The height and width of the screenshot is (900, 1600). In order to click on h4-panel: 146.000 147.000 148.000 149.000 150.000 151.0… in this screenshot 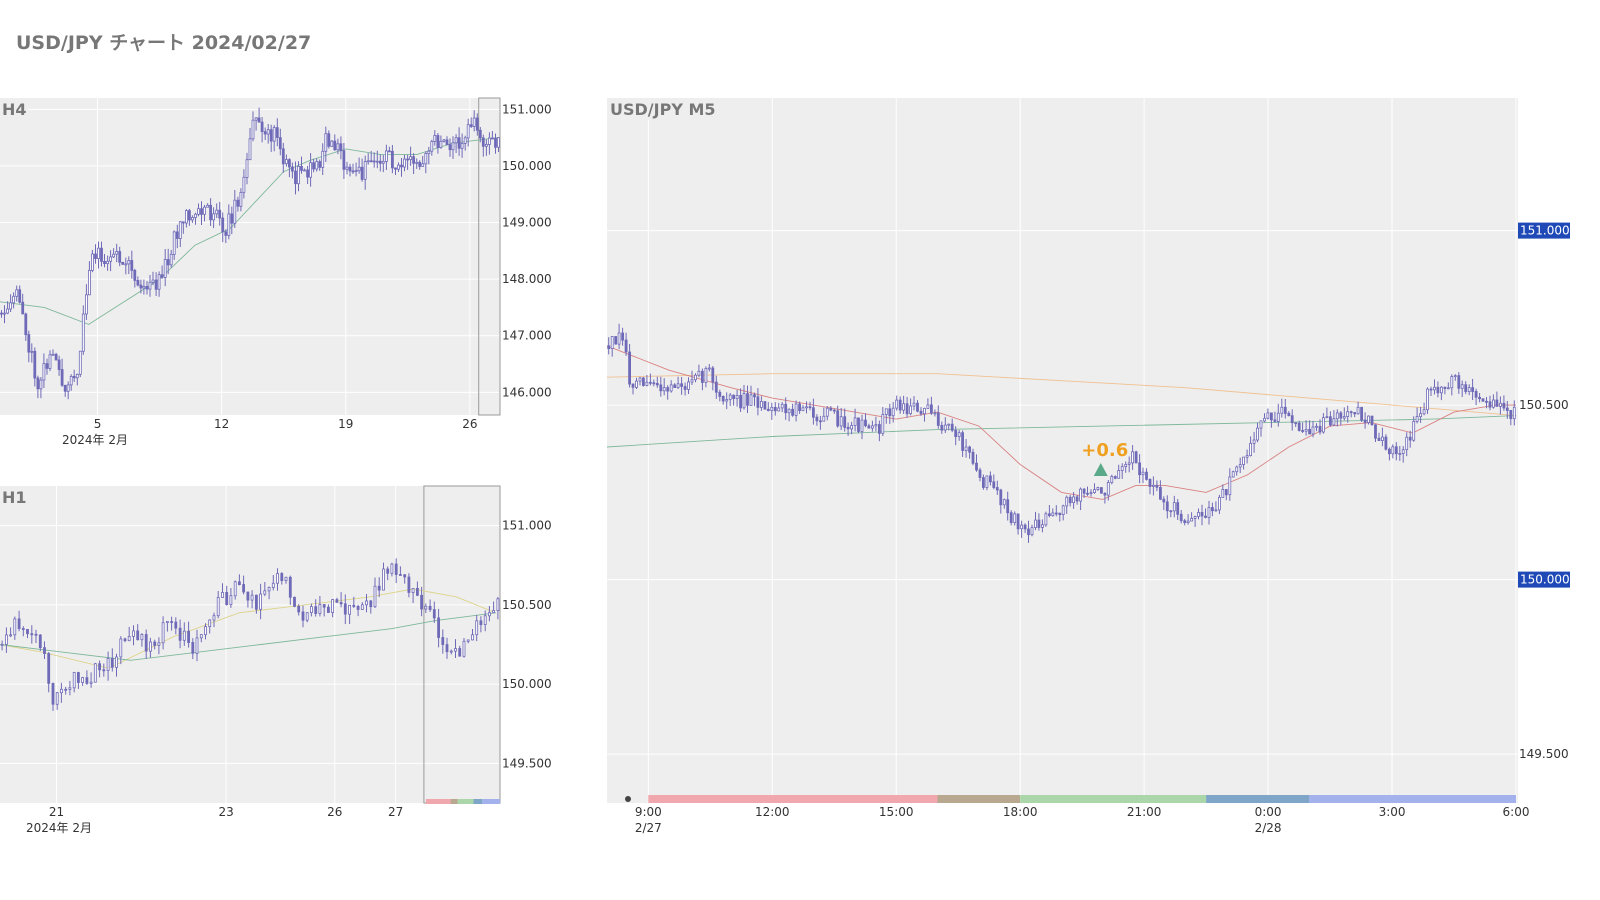, I will do `click(276, 272)`.